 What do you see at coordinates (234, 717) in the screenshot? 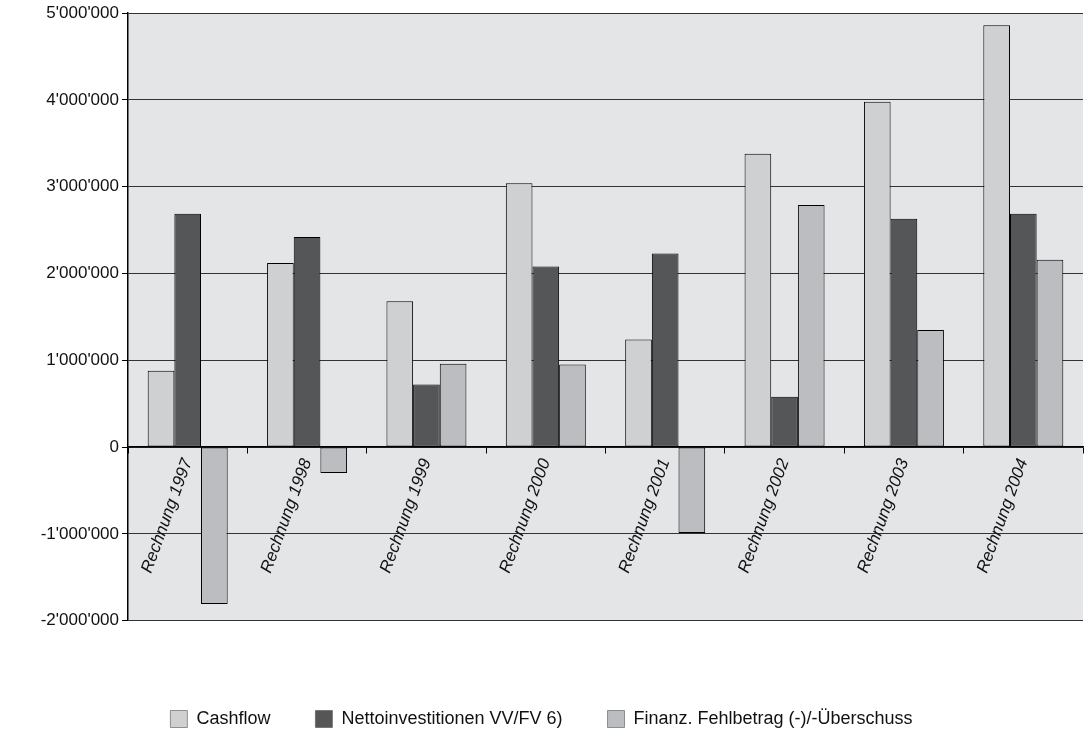
I see `legend-label: Cashflow` at bounding box center [234, 717].